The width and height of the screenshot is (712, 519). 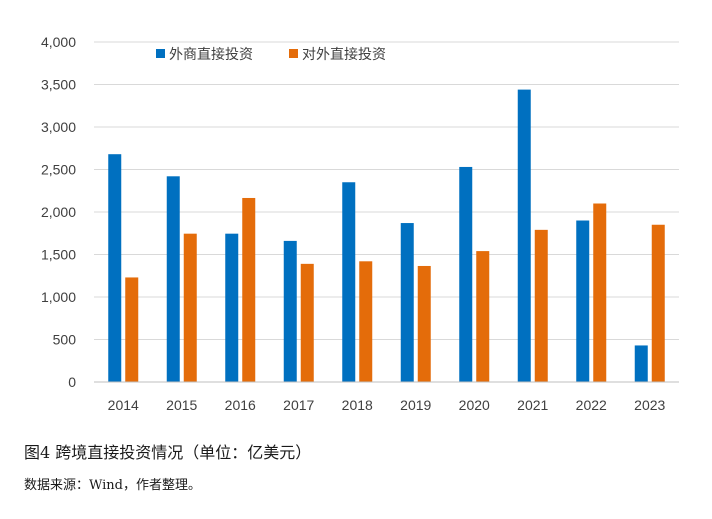 What do you see at coordinates (65, 340) in the screenshot?
I see `y-tick-label: 500` at bounding box center [65, 340].